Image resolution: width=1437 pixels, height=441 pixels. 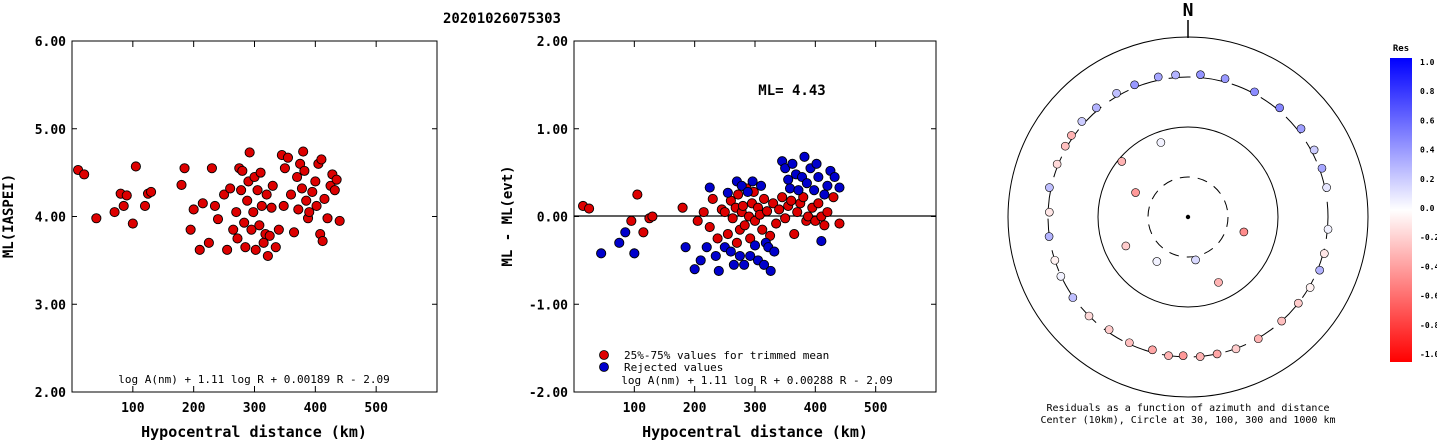 I want to click on colorbar-tick-label: 0.0, so click(x=1427, y=208).